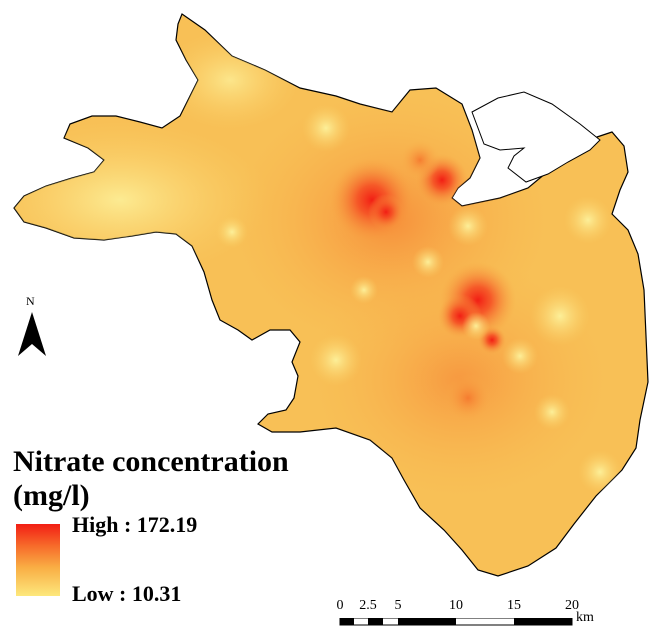  Describe the element at coordinates (135, 524) in the screenshot. I see `legend-high-label: High : 172.19` at that location.